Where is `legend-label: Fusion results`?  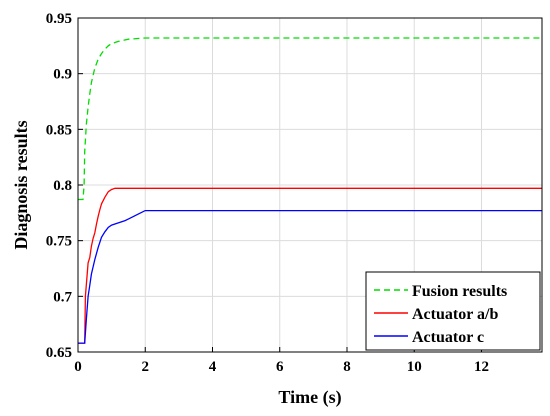 legend-label: Fusion results is located at coordinates (459, 291).